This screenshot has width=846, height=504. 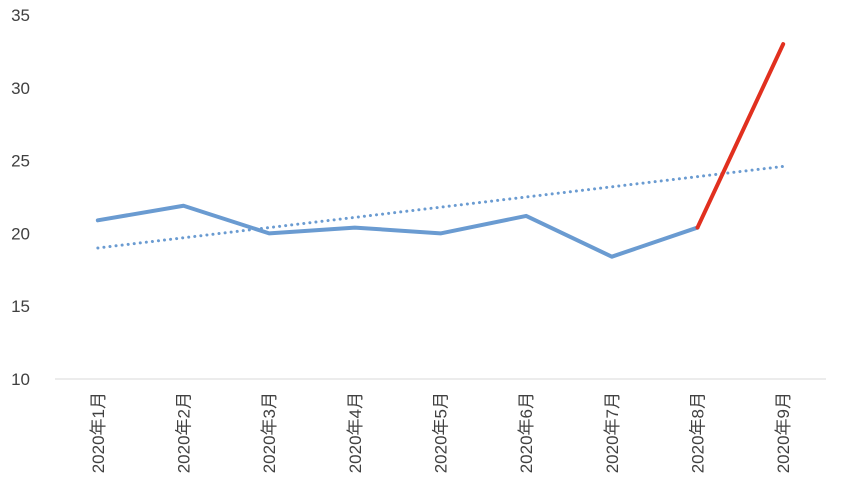 I want to click on y-tick-label: 20, so click(x=20, y=233).